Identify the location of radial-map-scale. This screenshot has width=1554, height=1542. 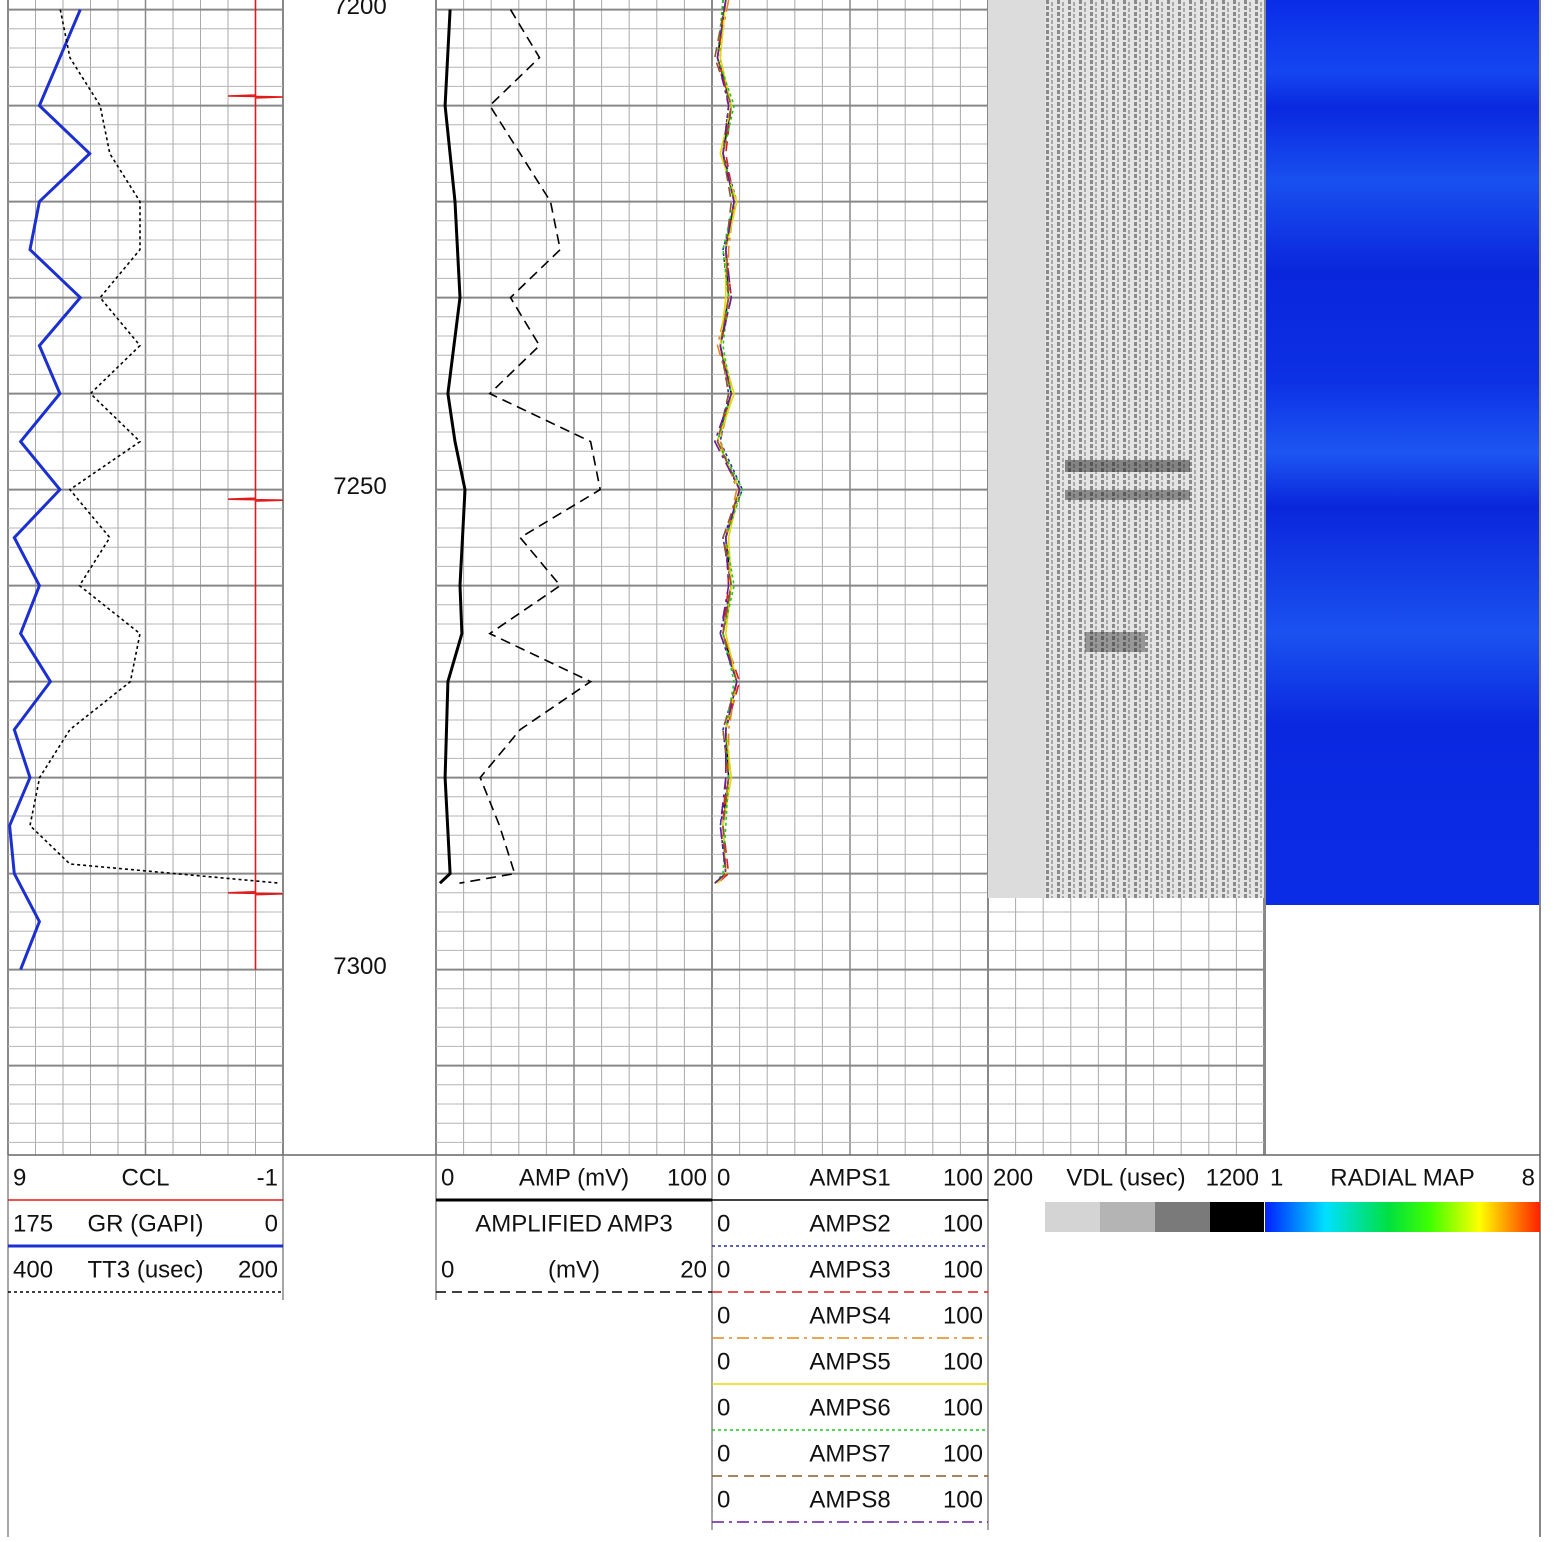
(1402, 1217).